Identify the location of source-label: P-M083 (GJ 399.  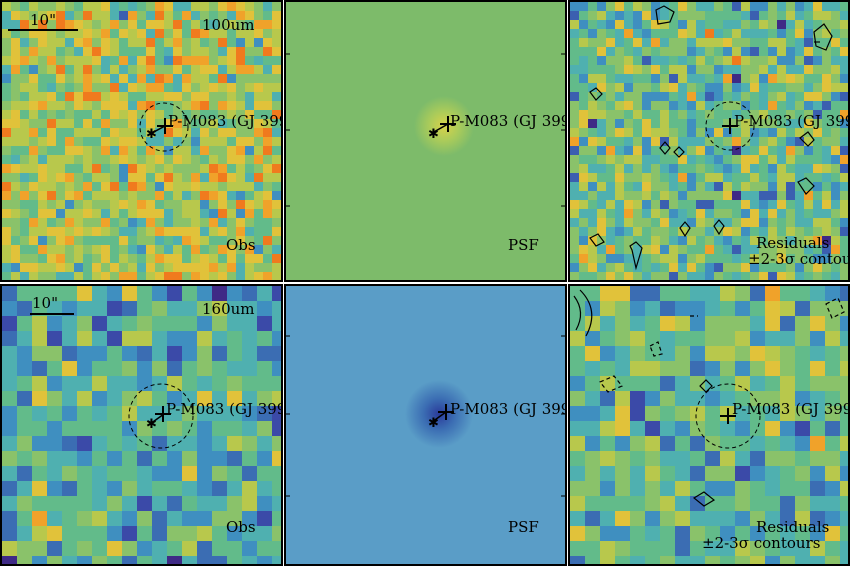
(223, 409).